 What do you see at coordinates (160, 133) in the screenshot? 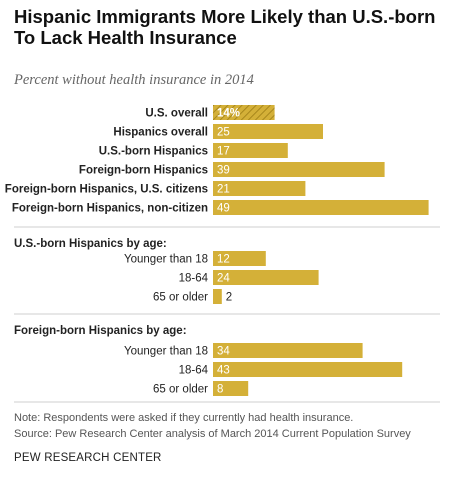
I see `category-label: Hispanics overall` at bounding box center [160, 133].